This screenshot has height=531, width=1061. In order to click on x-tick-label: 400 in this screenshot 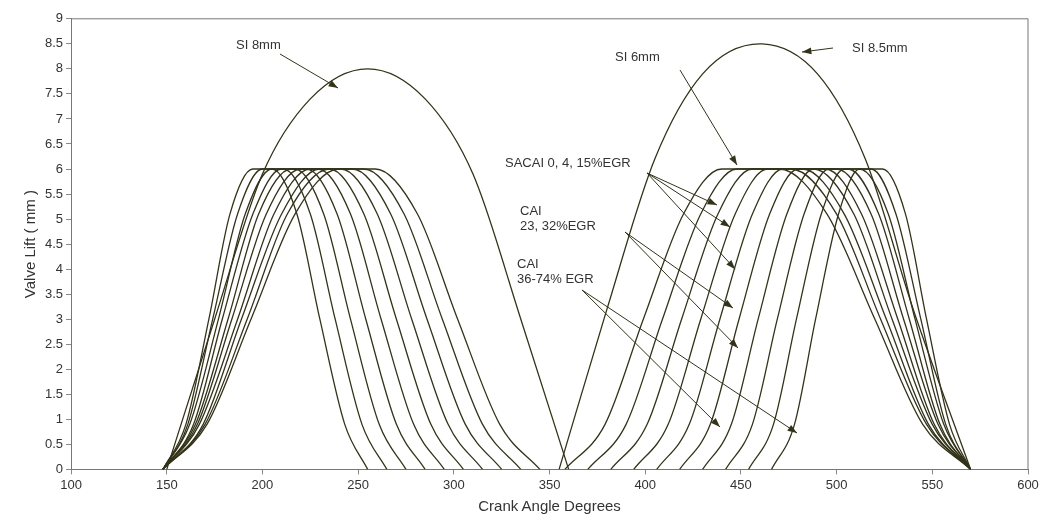, I will do `click(645, 484)`.